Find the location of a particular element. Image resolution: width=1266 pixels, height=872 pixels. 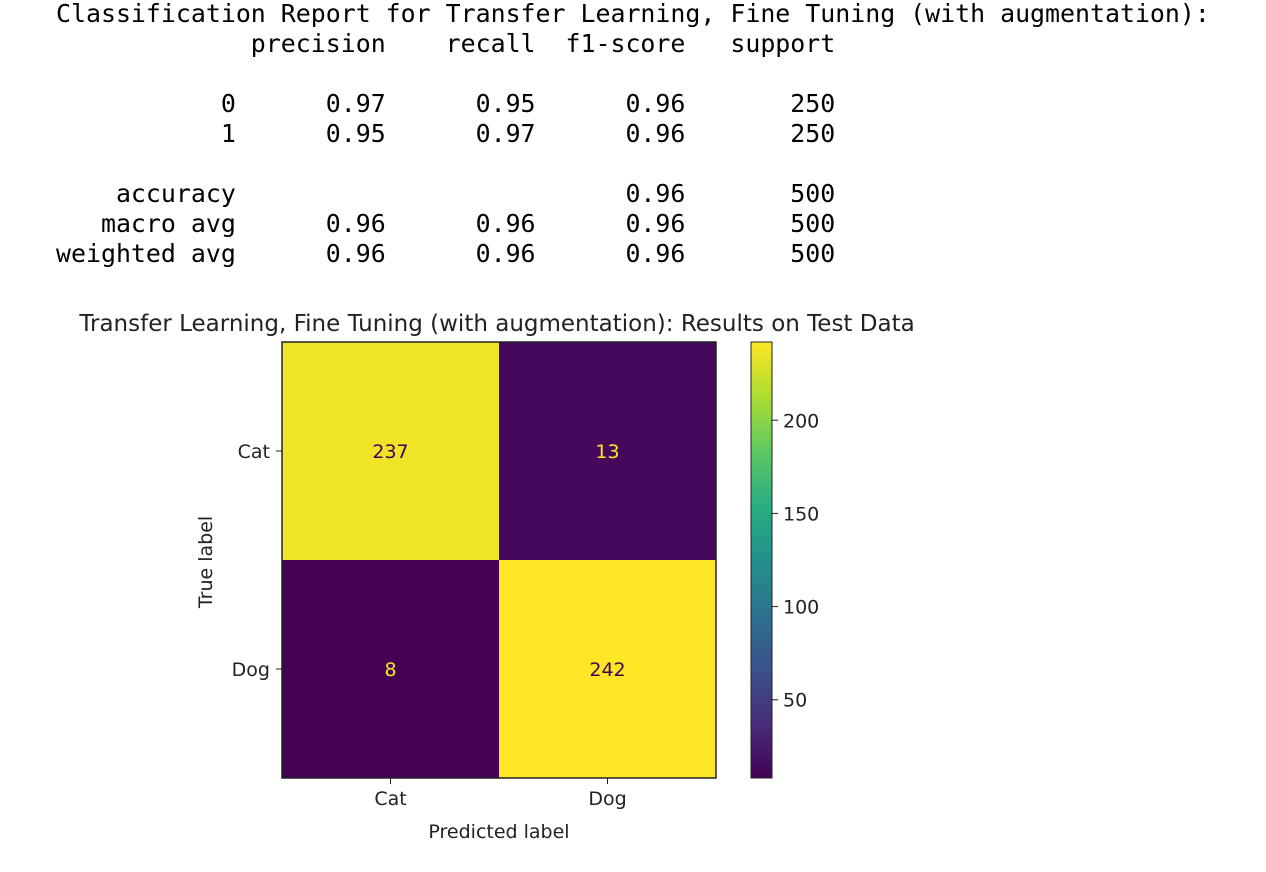

cell-value: 13 is located at coordinates (607, 452).